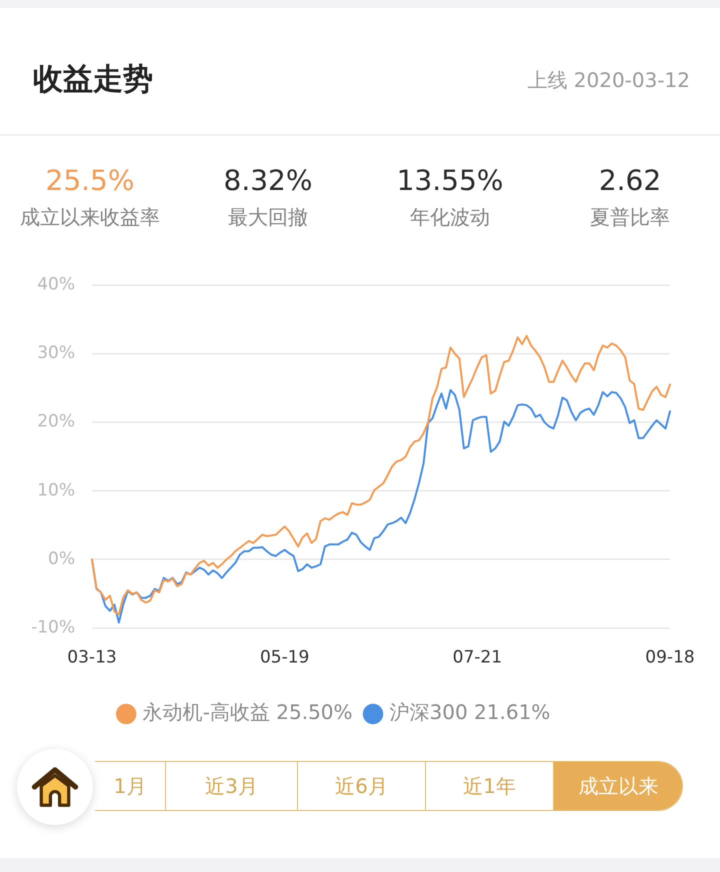 The image size is (720, 872). I want to click on y-tick-label: 10%, so click(56, 490).